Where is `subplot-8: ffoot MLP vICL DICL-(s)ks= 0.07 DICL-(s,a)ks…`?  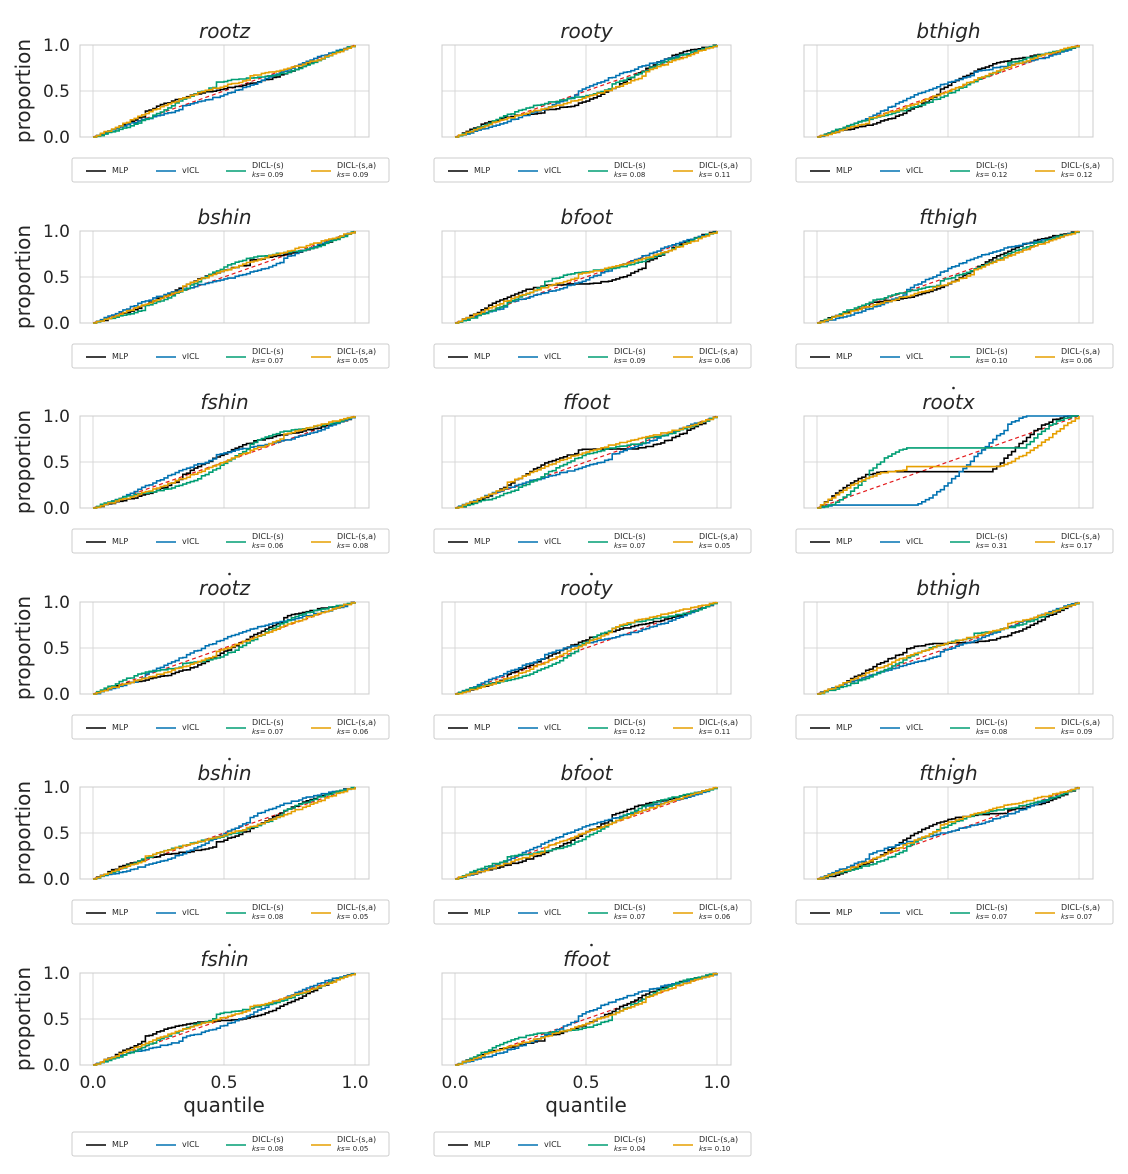
subplot-8: ffoot MLP vICL DICL-(s)ks= 0.07 DICL-(s,a)ks… is located at coordinates (592, 472).